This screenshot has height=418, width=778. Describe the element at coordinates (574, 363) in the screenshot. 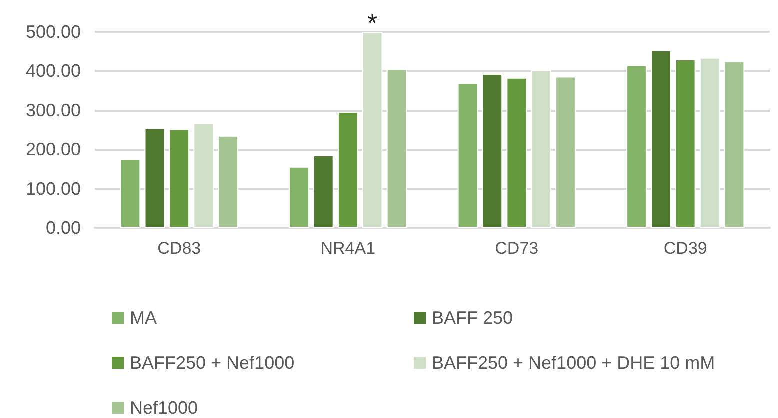

I see `legend-label: BAFF250 + Nef1000 + DHE 10 mM` at that location.